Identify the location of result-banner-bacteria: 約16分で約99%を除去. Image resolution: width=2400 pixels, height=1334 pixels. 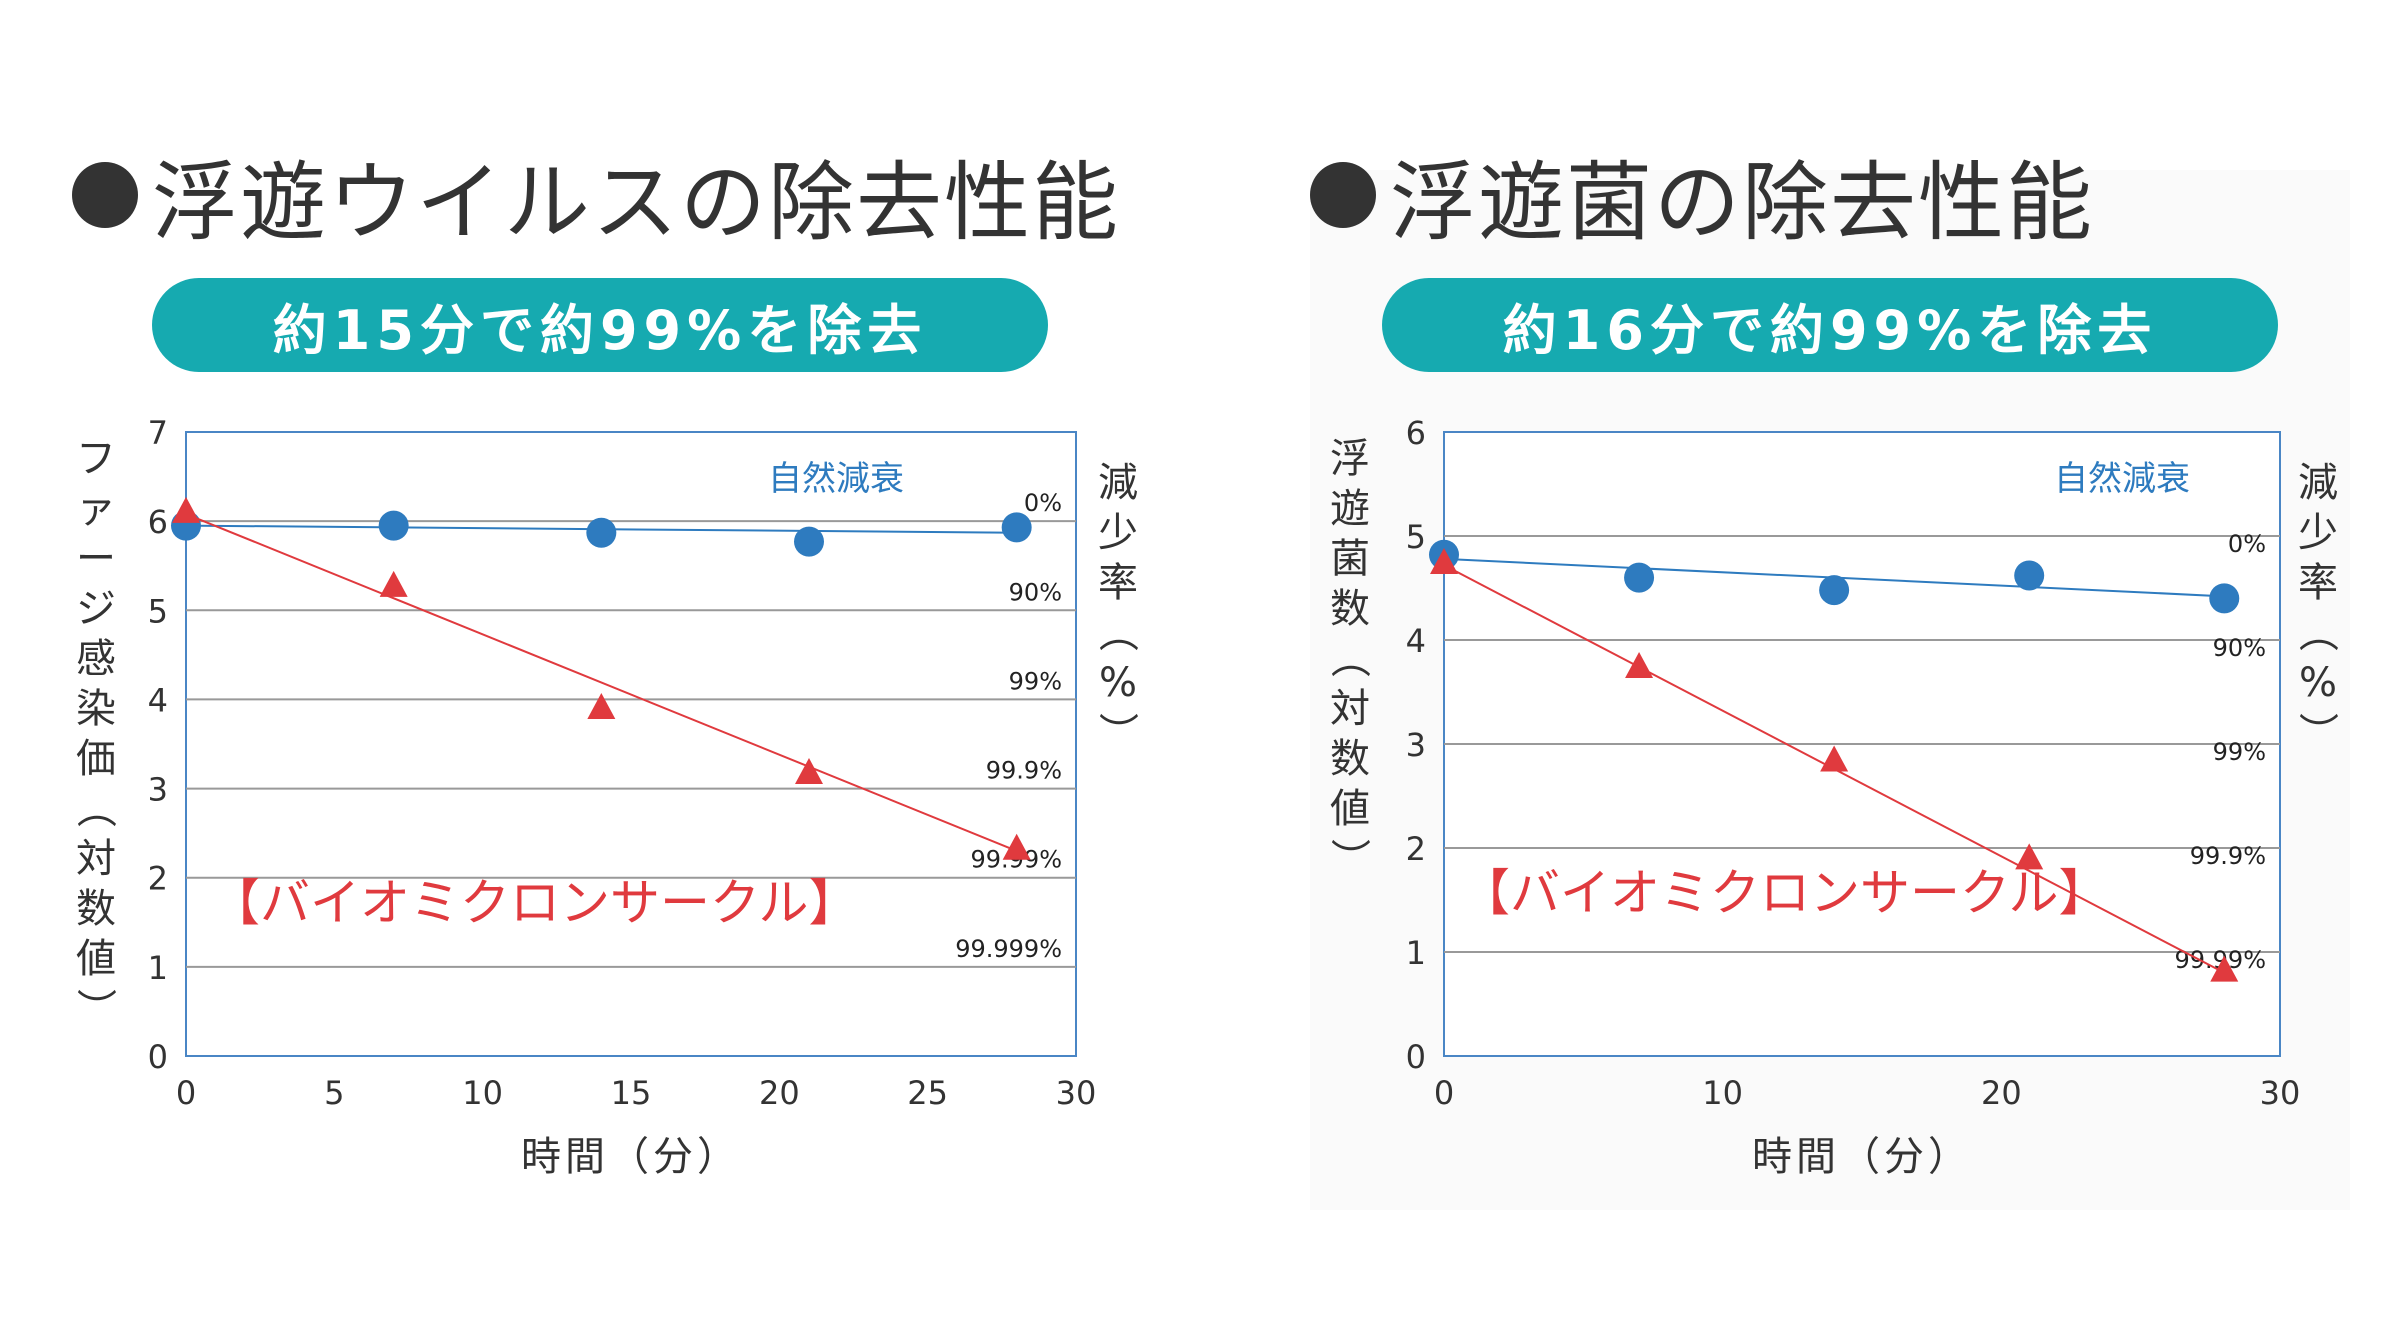
(1830, 325).